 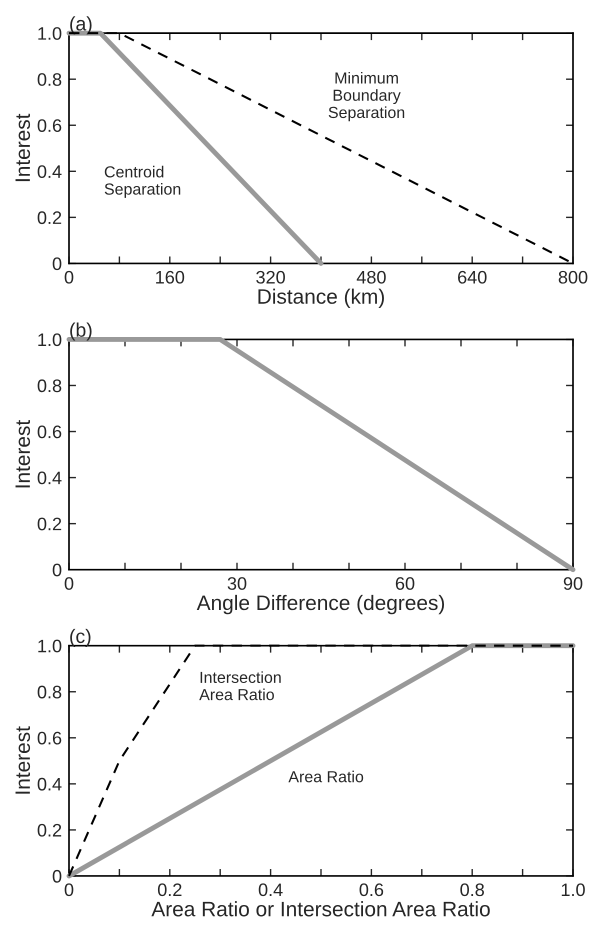 I want to click on x-axis-title: Distance (km), so click(x=321, y=298).